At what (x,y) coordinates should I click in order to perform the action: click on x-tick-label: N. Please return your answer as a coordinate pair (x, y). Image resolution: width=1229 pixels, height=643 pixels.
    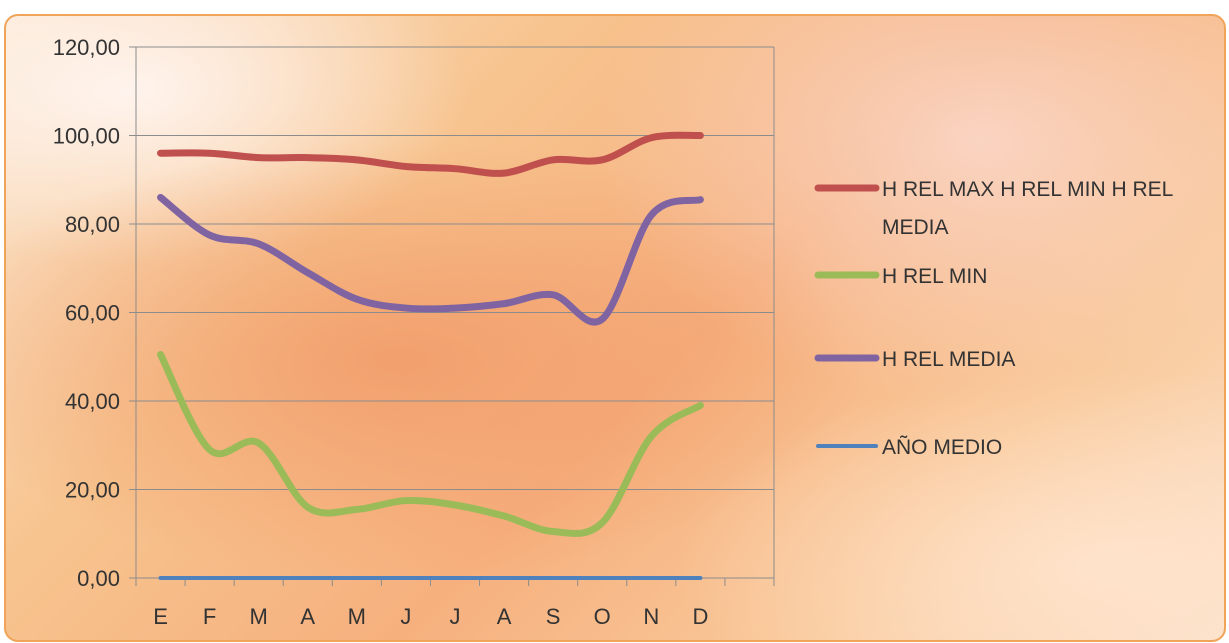
    Looking at the image, I should click on (651, 616).